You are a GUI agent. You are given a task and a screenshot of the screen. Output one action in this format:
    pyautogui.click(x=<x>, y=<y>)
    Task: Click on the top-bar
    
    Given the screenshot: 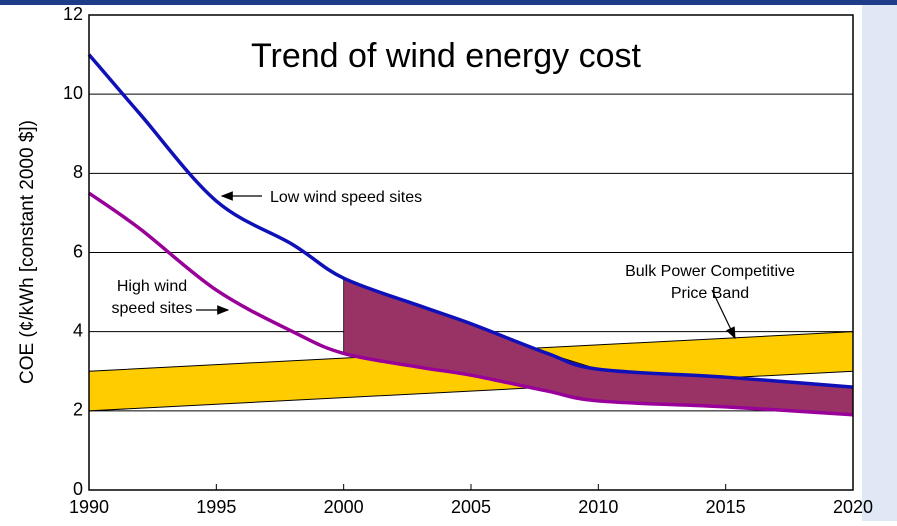 What is the action you would take?
    pyautogui.click(x=448, y=2)
    